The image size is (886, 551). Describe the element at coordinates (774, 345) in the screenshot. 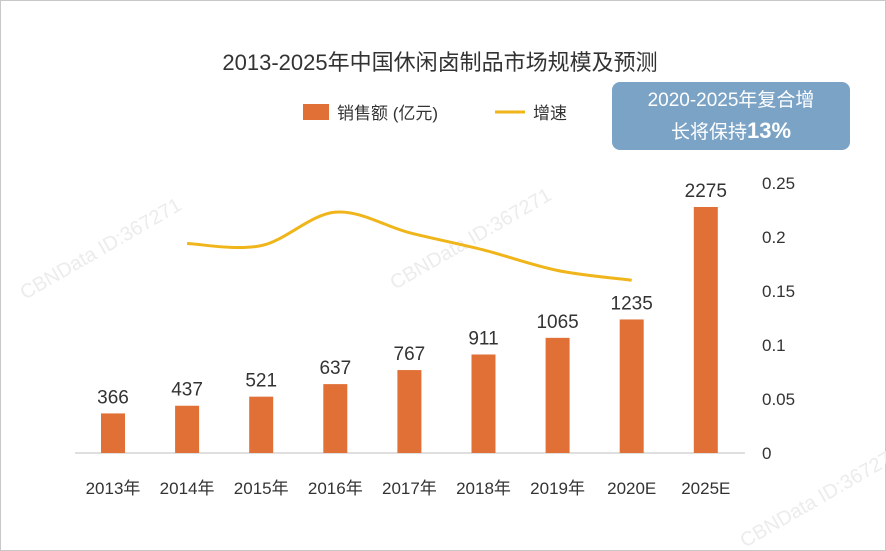

I see `right-y-tick-label: 0.1` at that location.